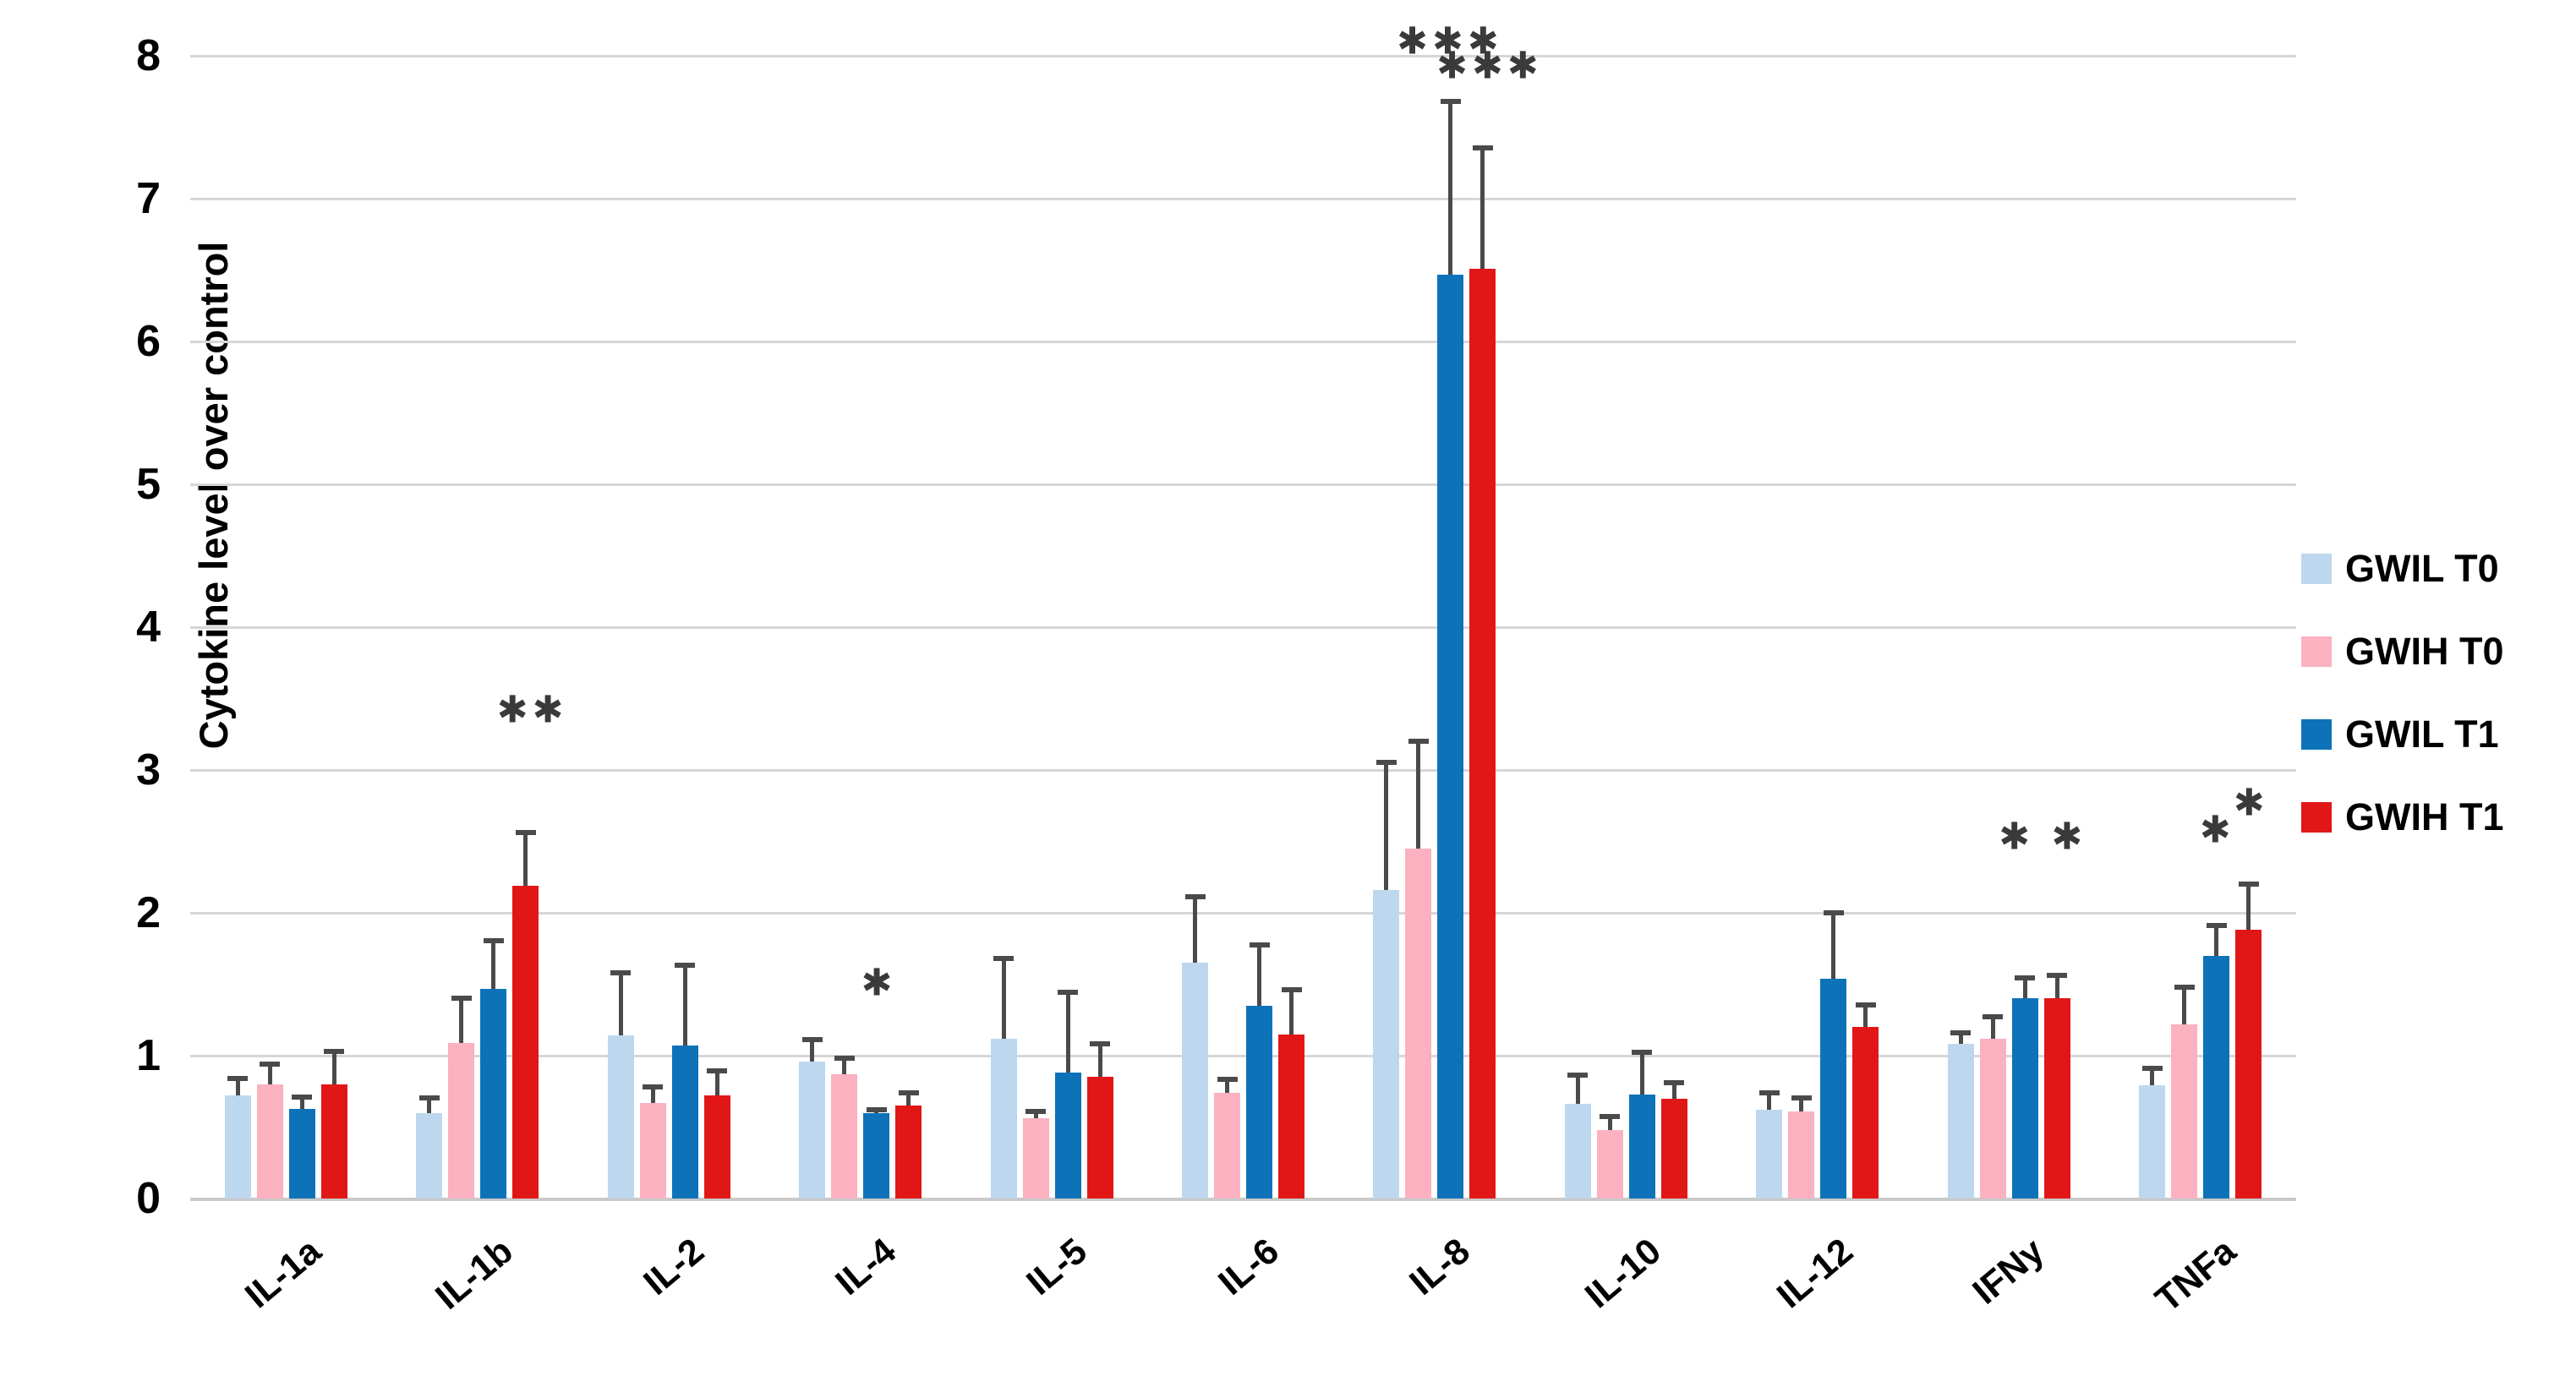 The image size is (2576, 1376). What do you see at coordinates (301, 1153) in the screenshot?
I see `bar-gwil-t1-il-1a` at bounding box center [301, 1153].